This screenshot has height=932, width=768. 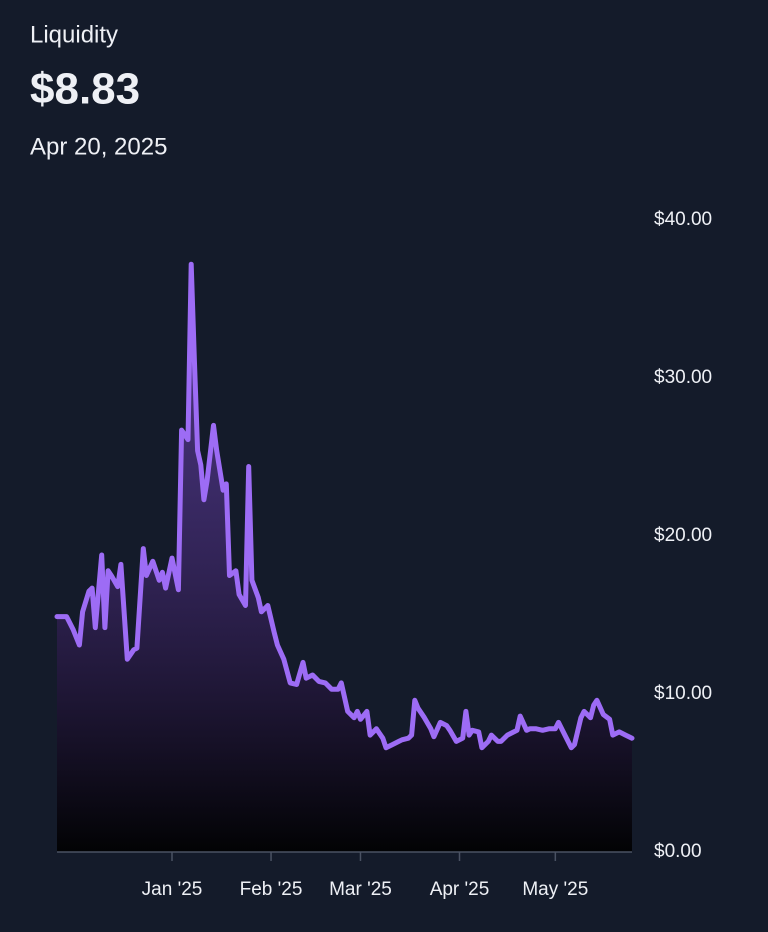 What do you see at coordinates (683, 693) in the screenshot?
I see `y-tick-label: $10.00` at bounding box center [683, 693].